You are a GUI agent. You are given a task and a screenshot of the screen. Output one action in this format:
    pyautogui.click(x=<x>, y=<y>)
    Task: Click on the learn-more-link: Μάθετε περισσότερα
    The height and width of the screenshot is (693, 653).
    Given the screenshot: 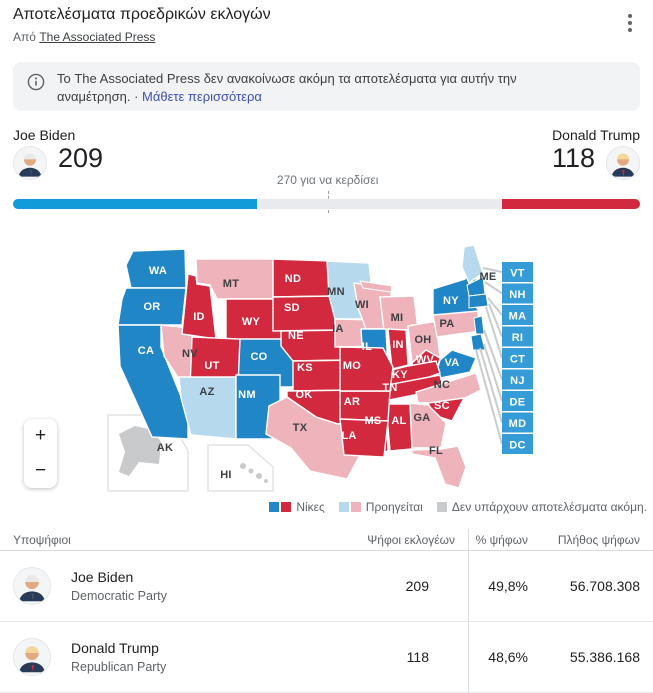 What is the action you would take?
    pyautogui.click(x=202, y=96)
    